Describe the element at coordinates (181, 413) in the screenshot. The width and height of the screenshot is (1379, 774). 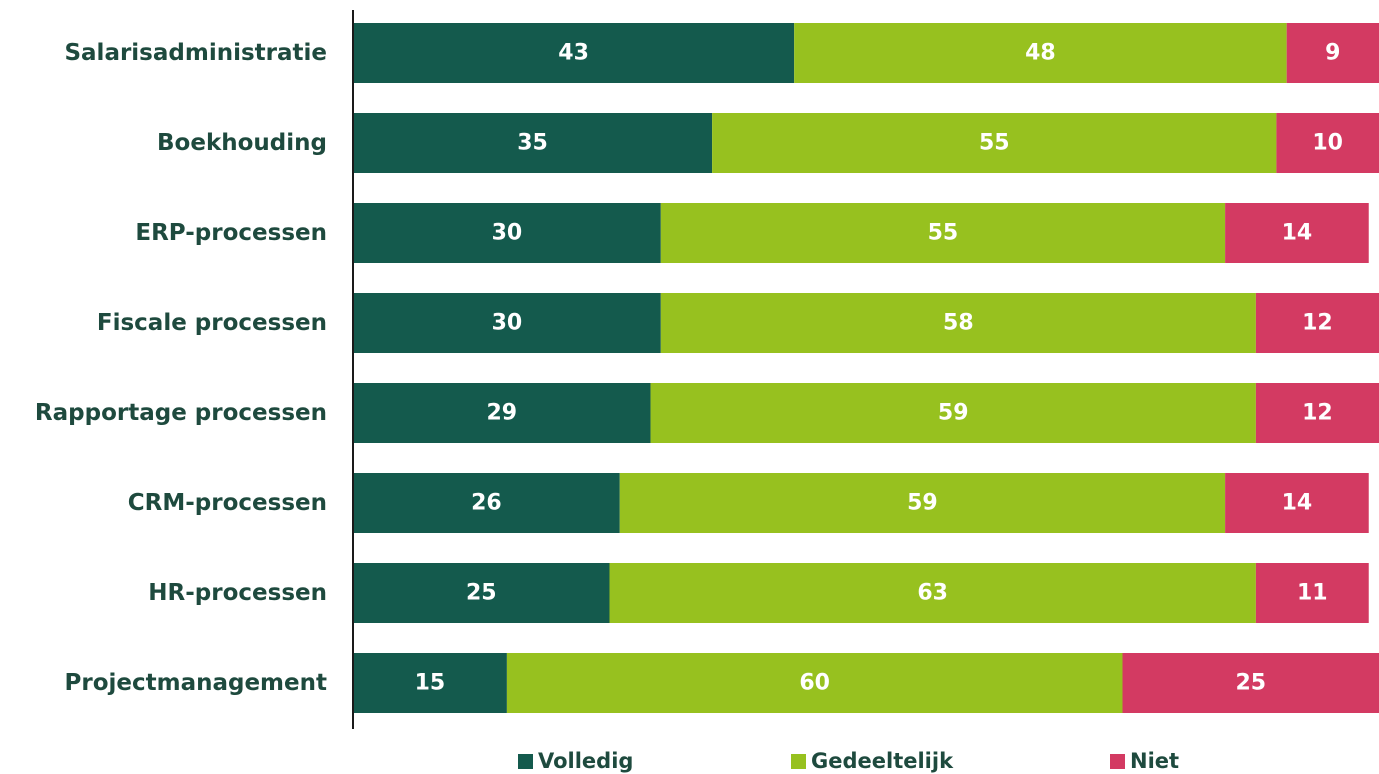
I see `category-label-rapportage-processen: Rapportage processen` at that location.